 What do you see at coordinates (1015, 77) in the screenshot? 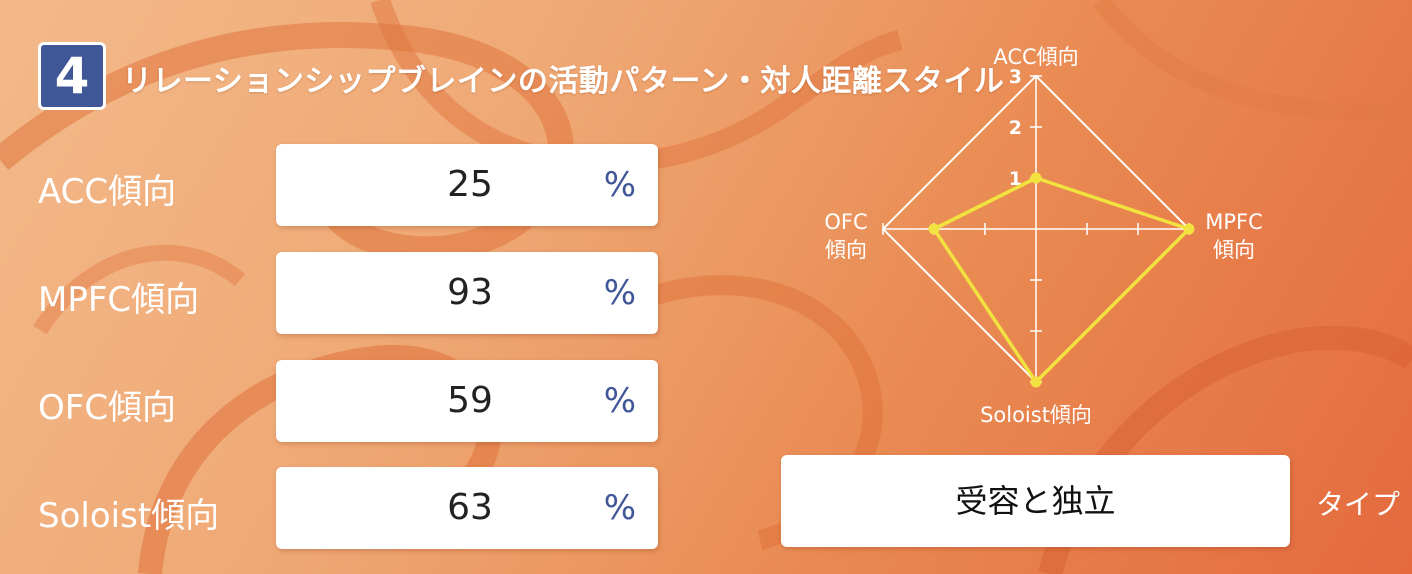
I see `radar-tick-label: 3` at bounding box center [1015, 77].